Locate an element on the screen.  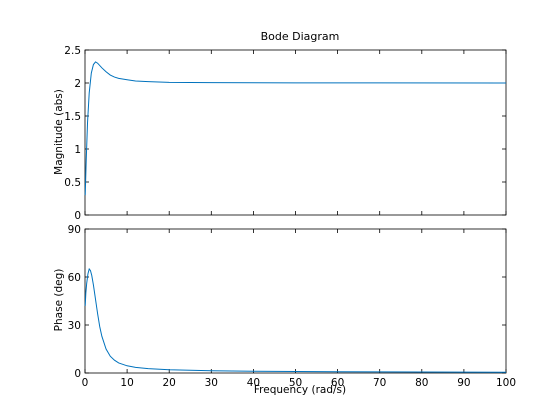
phase-ytick-label: 60 is located at coordinates (74, 278).